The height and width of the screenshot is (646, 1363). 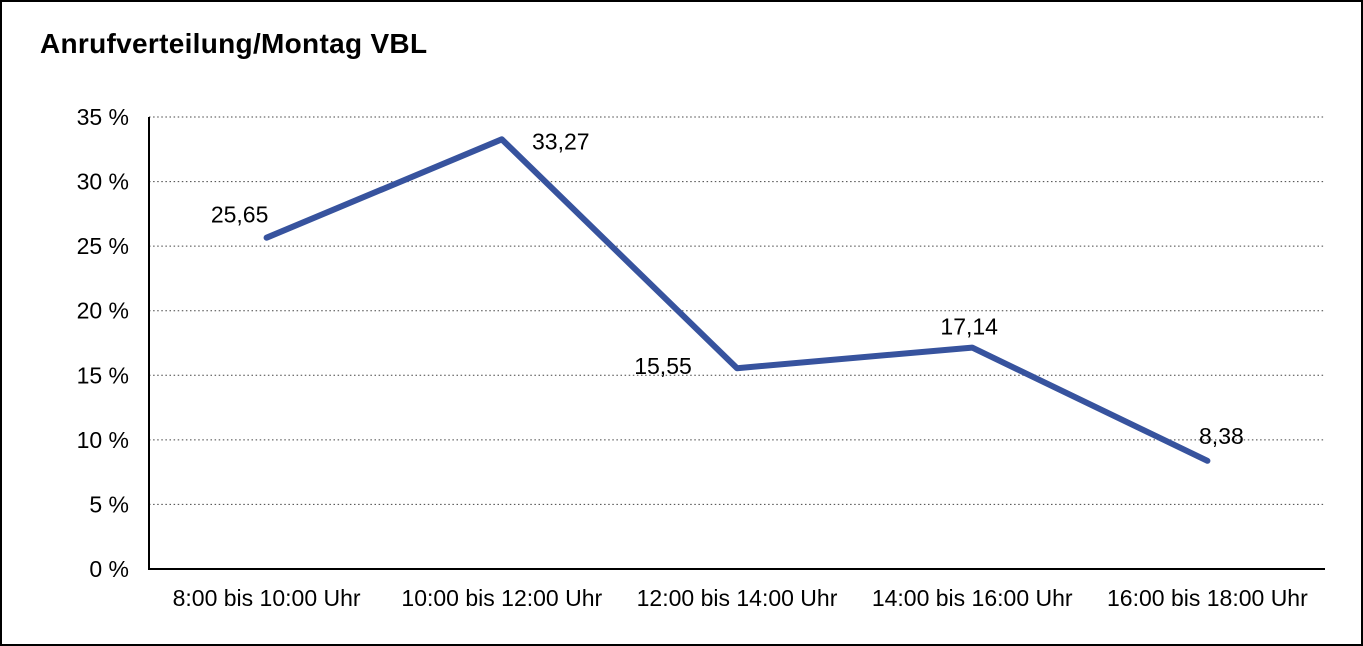 I want to click on chart-title: Anrufverteilung/Montag VBL, so click(x=234, y=43).